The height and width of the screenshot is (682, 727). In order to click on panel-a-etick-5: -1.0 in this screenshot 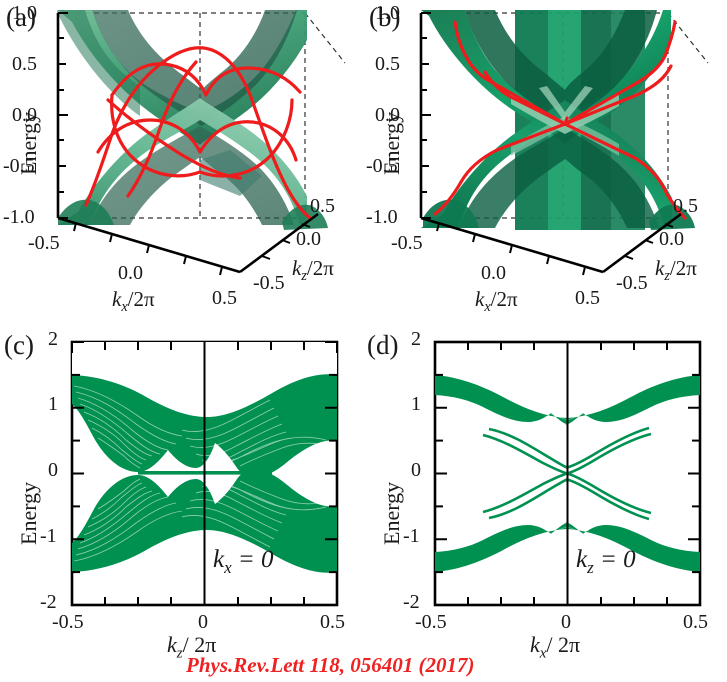, I will do `click(19, 217)`.